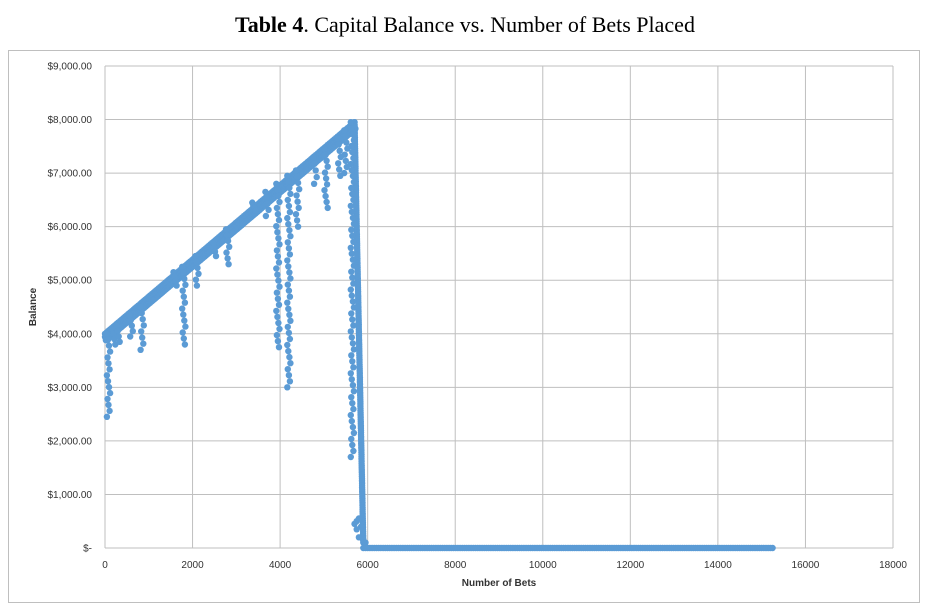 The width and height of the screenshot is (930, 610). Describe the element at coordinates (87, 549) in the screenshot. I see `y-tick-label: $-` at that location.